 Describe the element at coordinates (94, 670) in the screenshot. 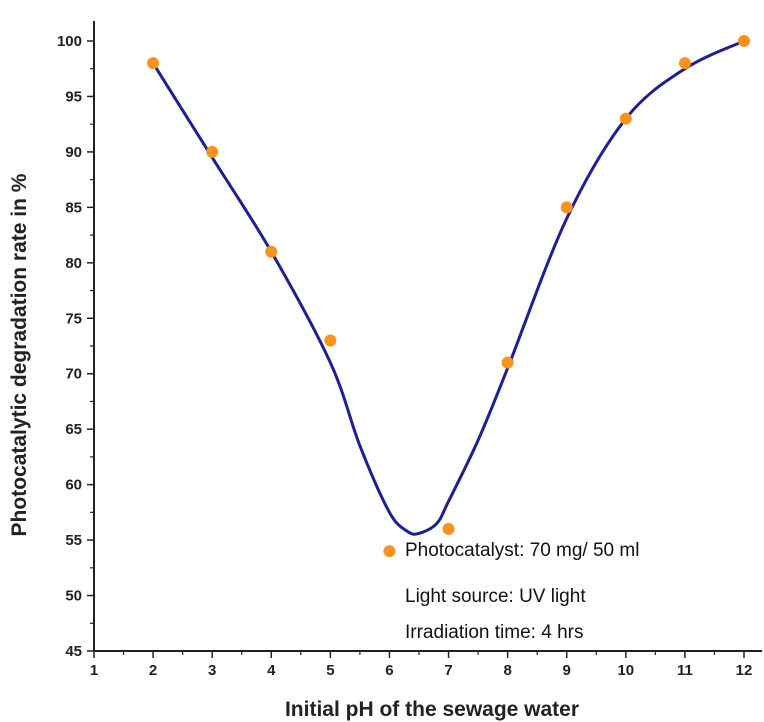

I see `x-tick-label: 1` at that location.